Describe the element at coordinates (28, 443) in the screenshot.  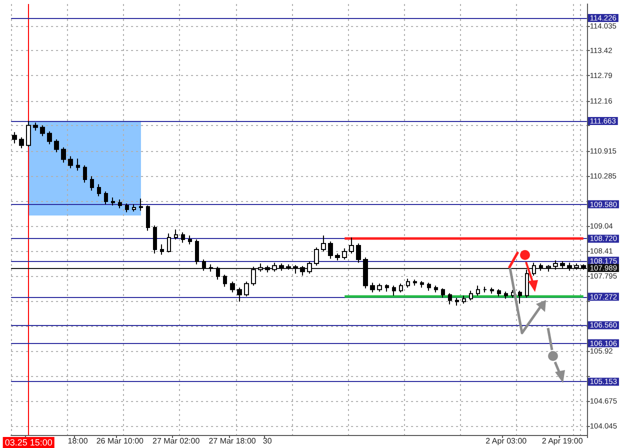
I see `x-tick-label: 03.25 15:00` at that location.